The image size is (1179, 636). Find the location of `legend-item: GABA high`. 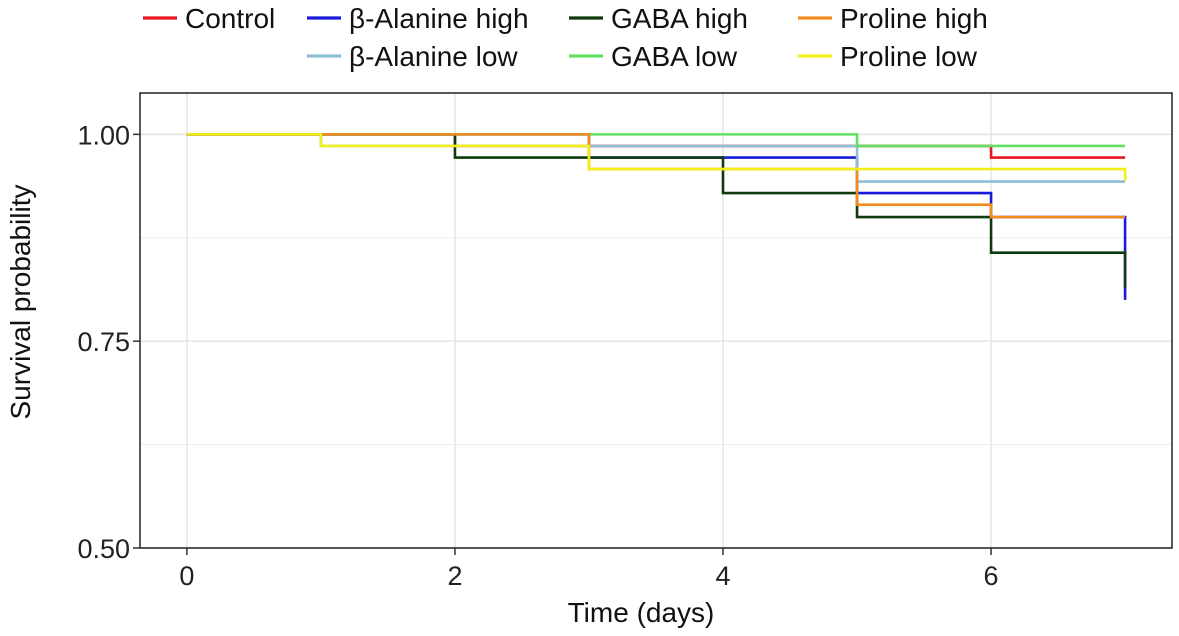

legend-item: GABA high is located at coordinates (658, 18).